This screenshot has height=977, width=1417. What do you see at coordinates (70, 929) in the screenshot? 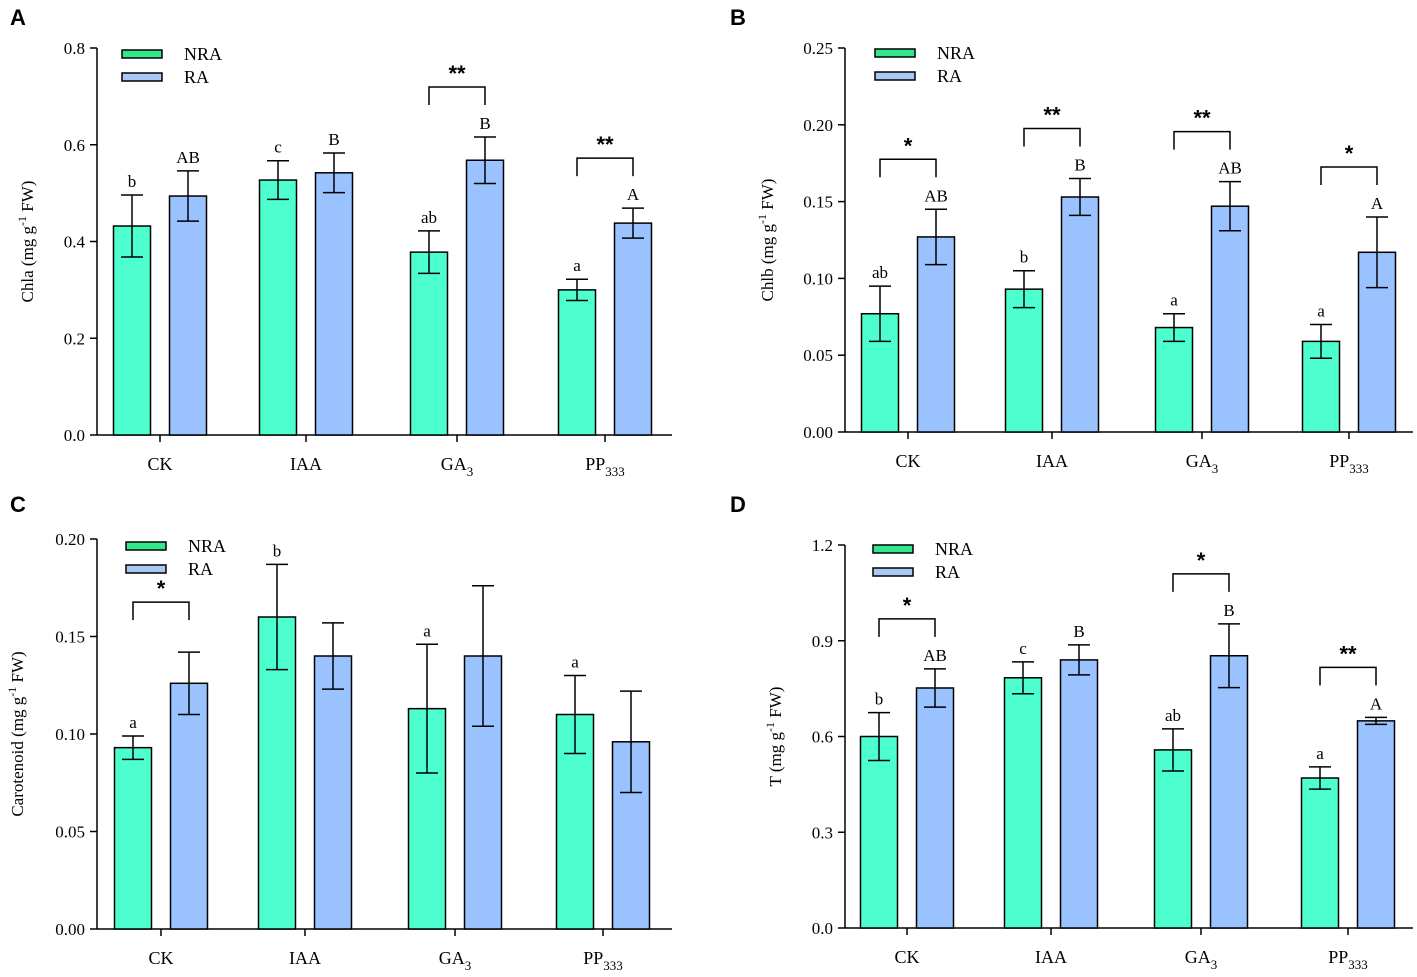
I see `y-tick-label: 0.00` at bounding box center [70, 929].